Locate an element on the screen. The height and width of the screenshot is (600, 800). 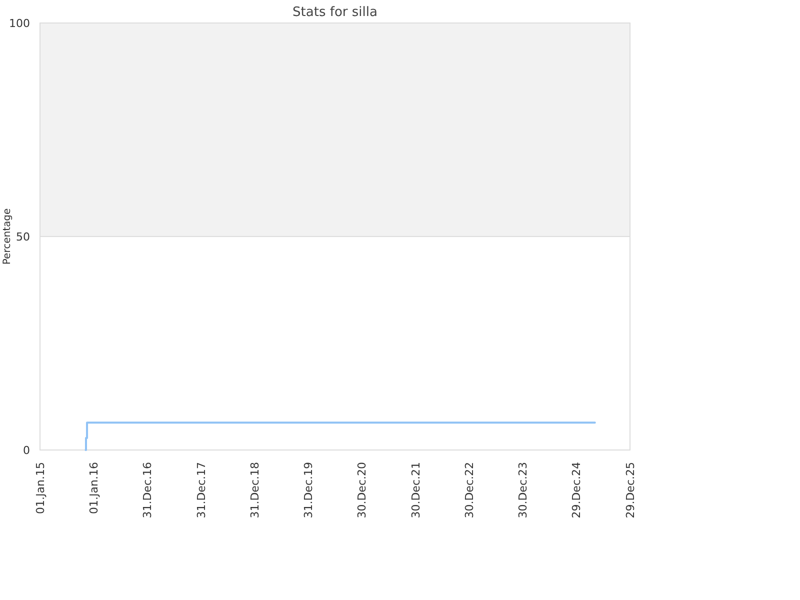
x-tick-label: 30.Dec.21 is located at coordinates (415, 490).